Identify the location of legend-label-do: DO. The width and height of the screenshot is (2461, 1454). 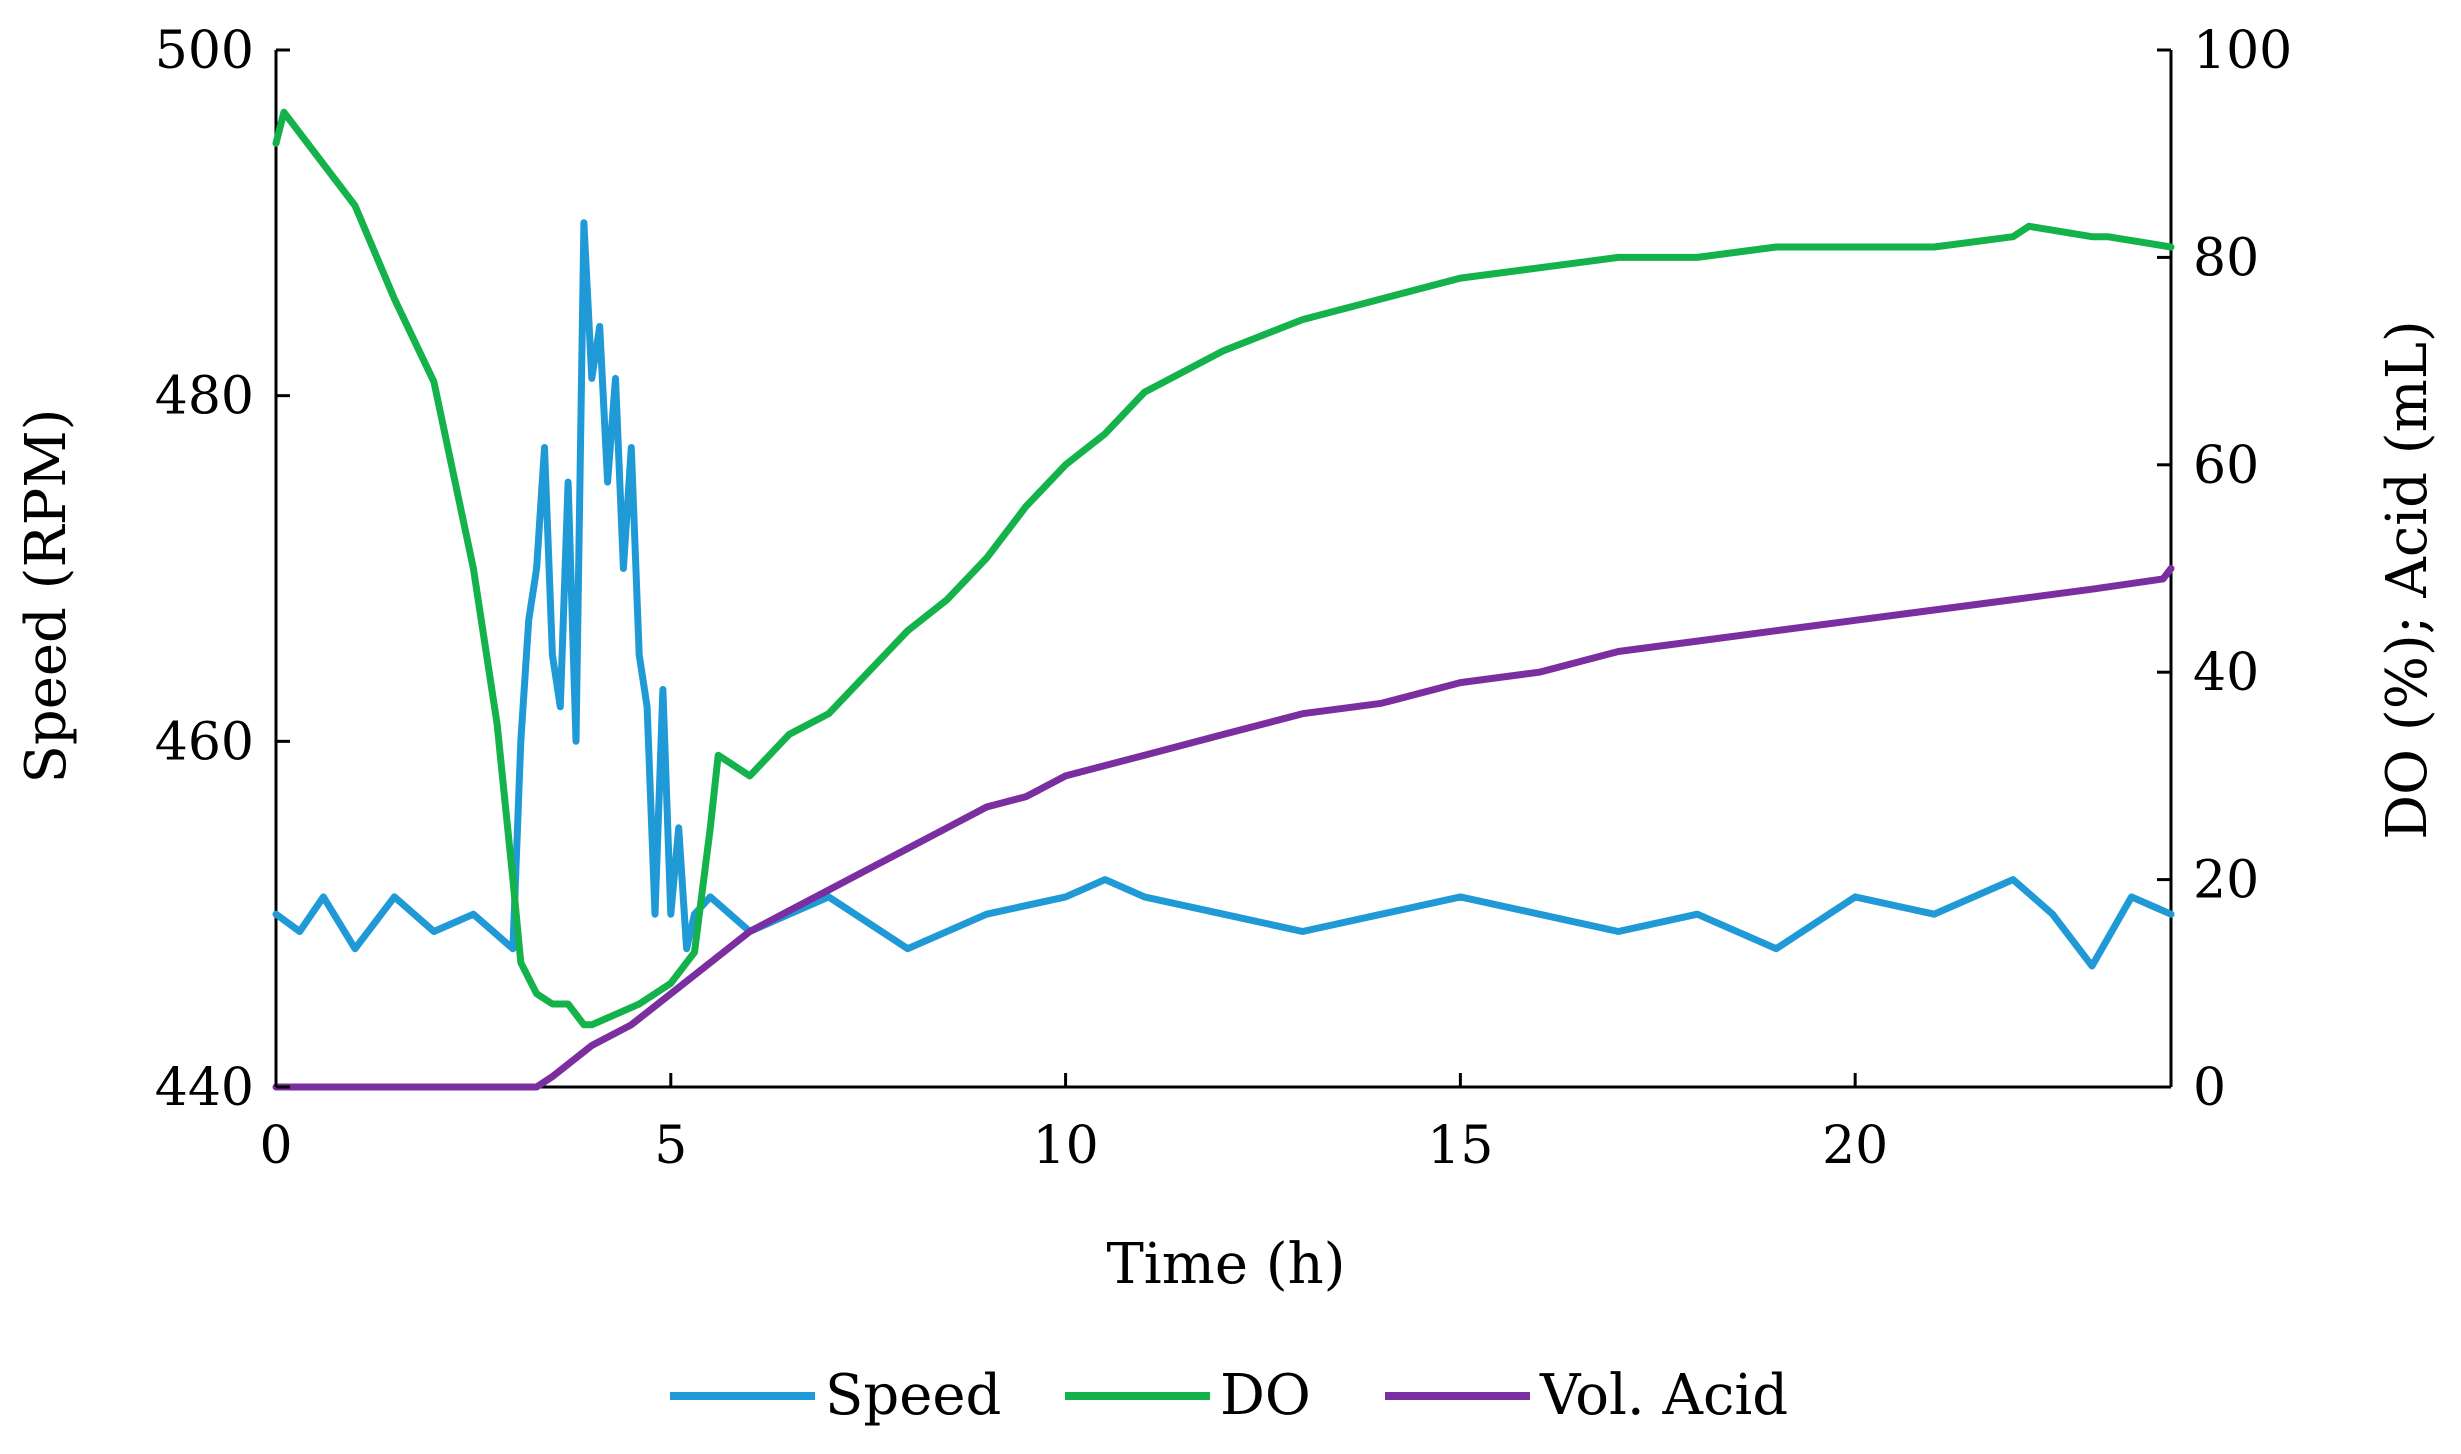
(1265, 1395).